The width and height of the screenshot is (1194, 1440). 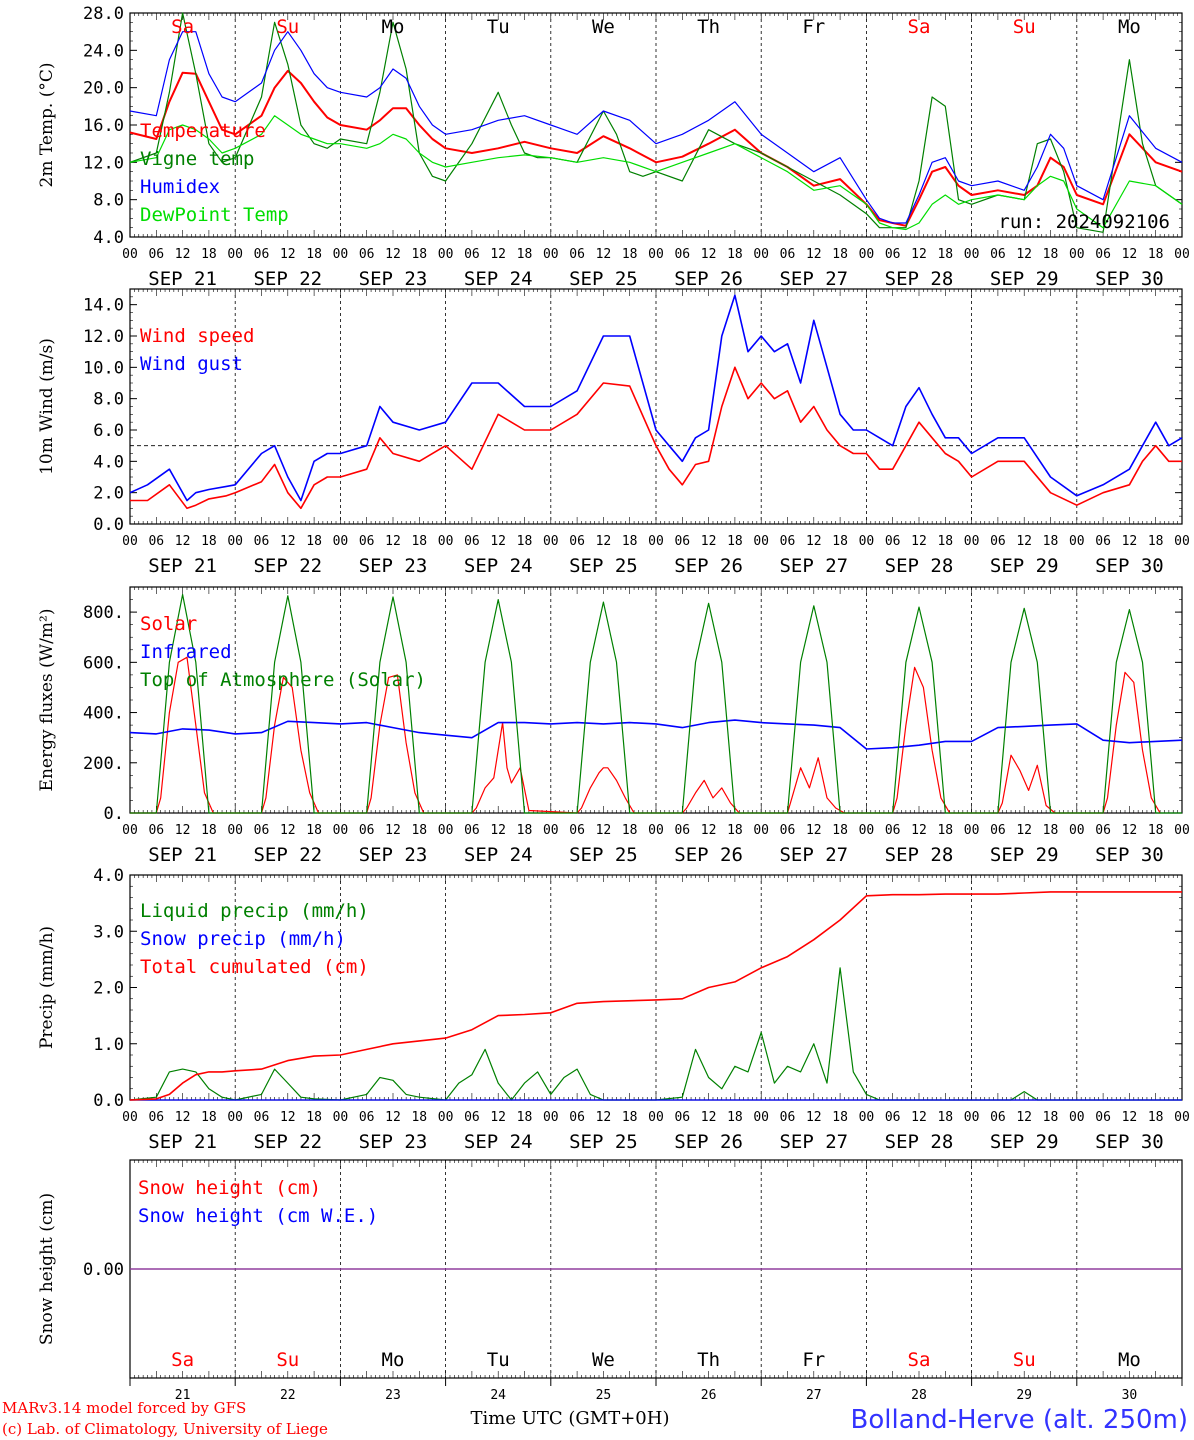 What do you see at coordinates (258, 1216) in the screenshot?
I see `legend-entry: Snow height (cm W.E.)` at bounding box center [258, 1216].